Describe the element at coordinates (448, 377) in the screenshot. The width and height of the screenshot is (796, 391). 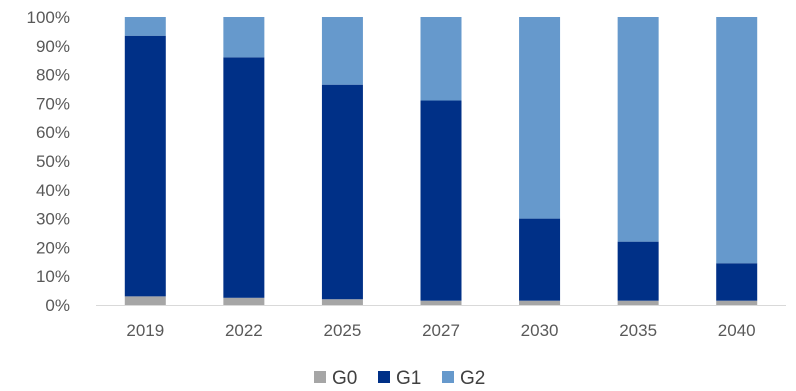
I see `legend-swatch-g2` at that location.